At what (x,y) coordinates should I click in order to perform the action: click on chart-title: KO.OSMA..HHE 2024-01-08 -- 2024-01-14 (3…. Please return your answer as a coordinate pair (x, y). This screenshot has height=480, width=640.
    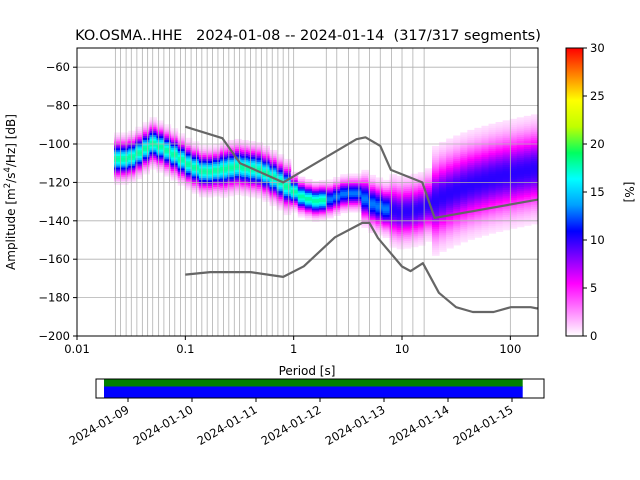
    Looking at the image, I should click on (308, 36).